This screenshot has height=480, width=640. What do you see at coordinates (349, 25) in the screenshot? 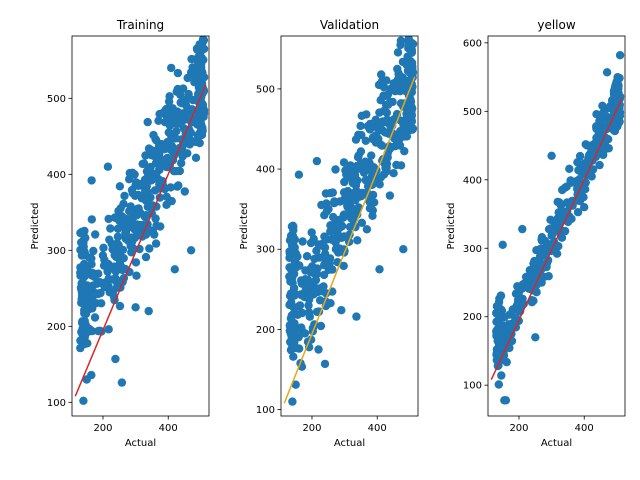
I see `subplot-title: Validation` at bounding box center [349, 25].